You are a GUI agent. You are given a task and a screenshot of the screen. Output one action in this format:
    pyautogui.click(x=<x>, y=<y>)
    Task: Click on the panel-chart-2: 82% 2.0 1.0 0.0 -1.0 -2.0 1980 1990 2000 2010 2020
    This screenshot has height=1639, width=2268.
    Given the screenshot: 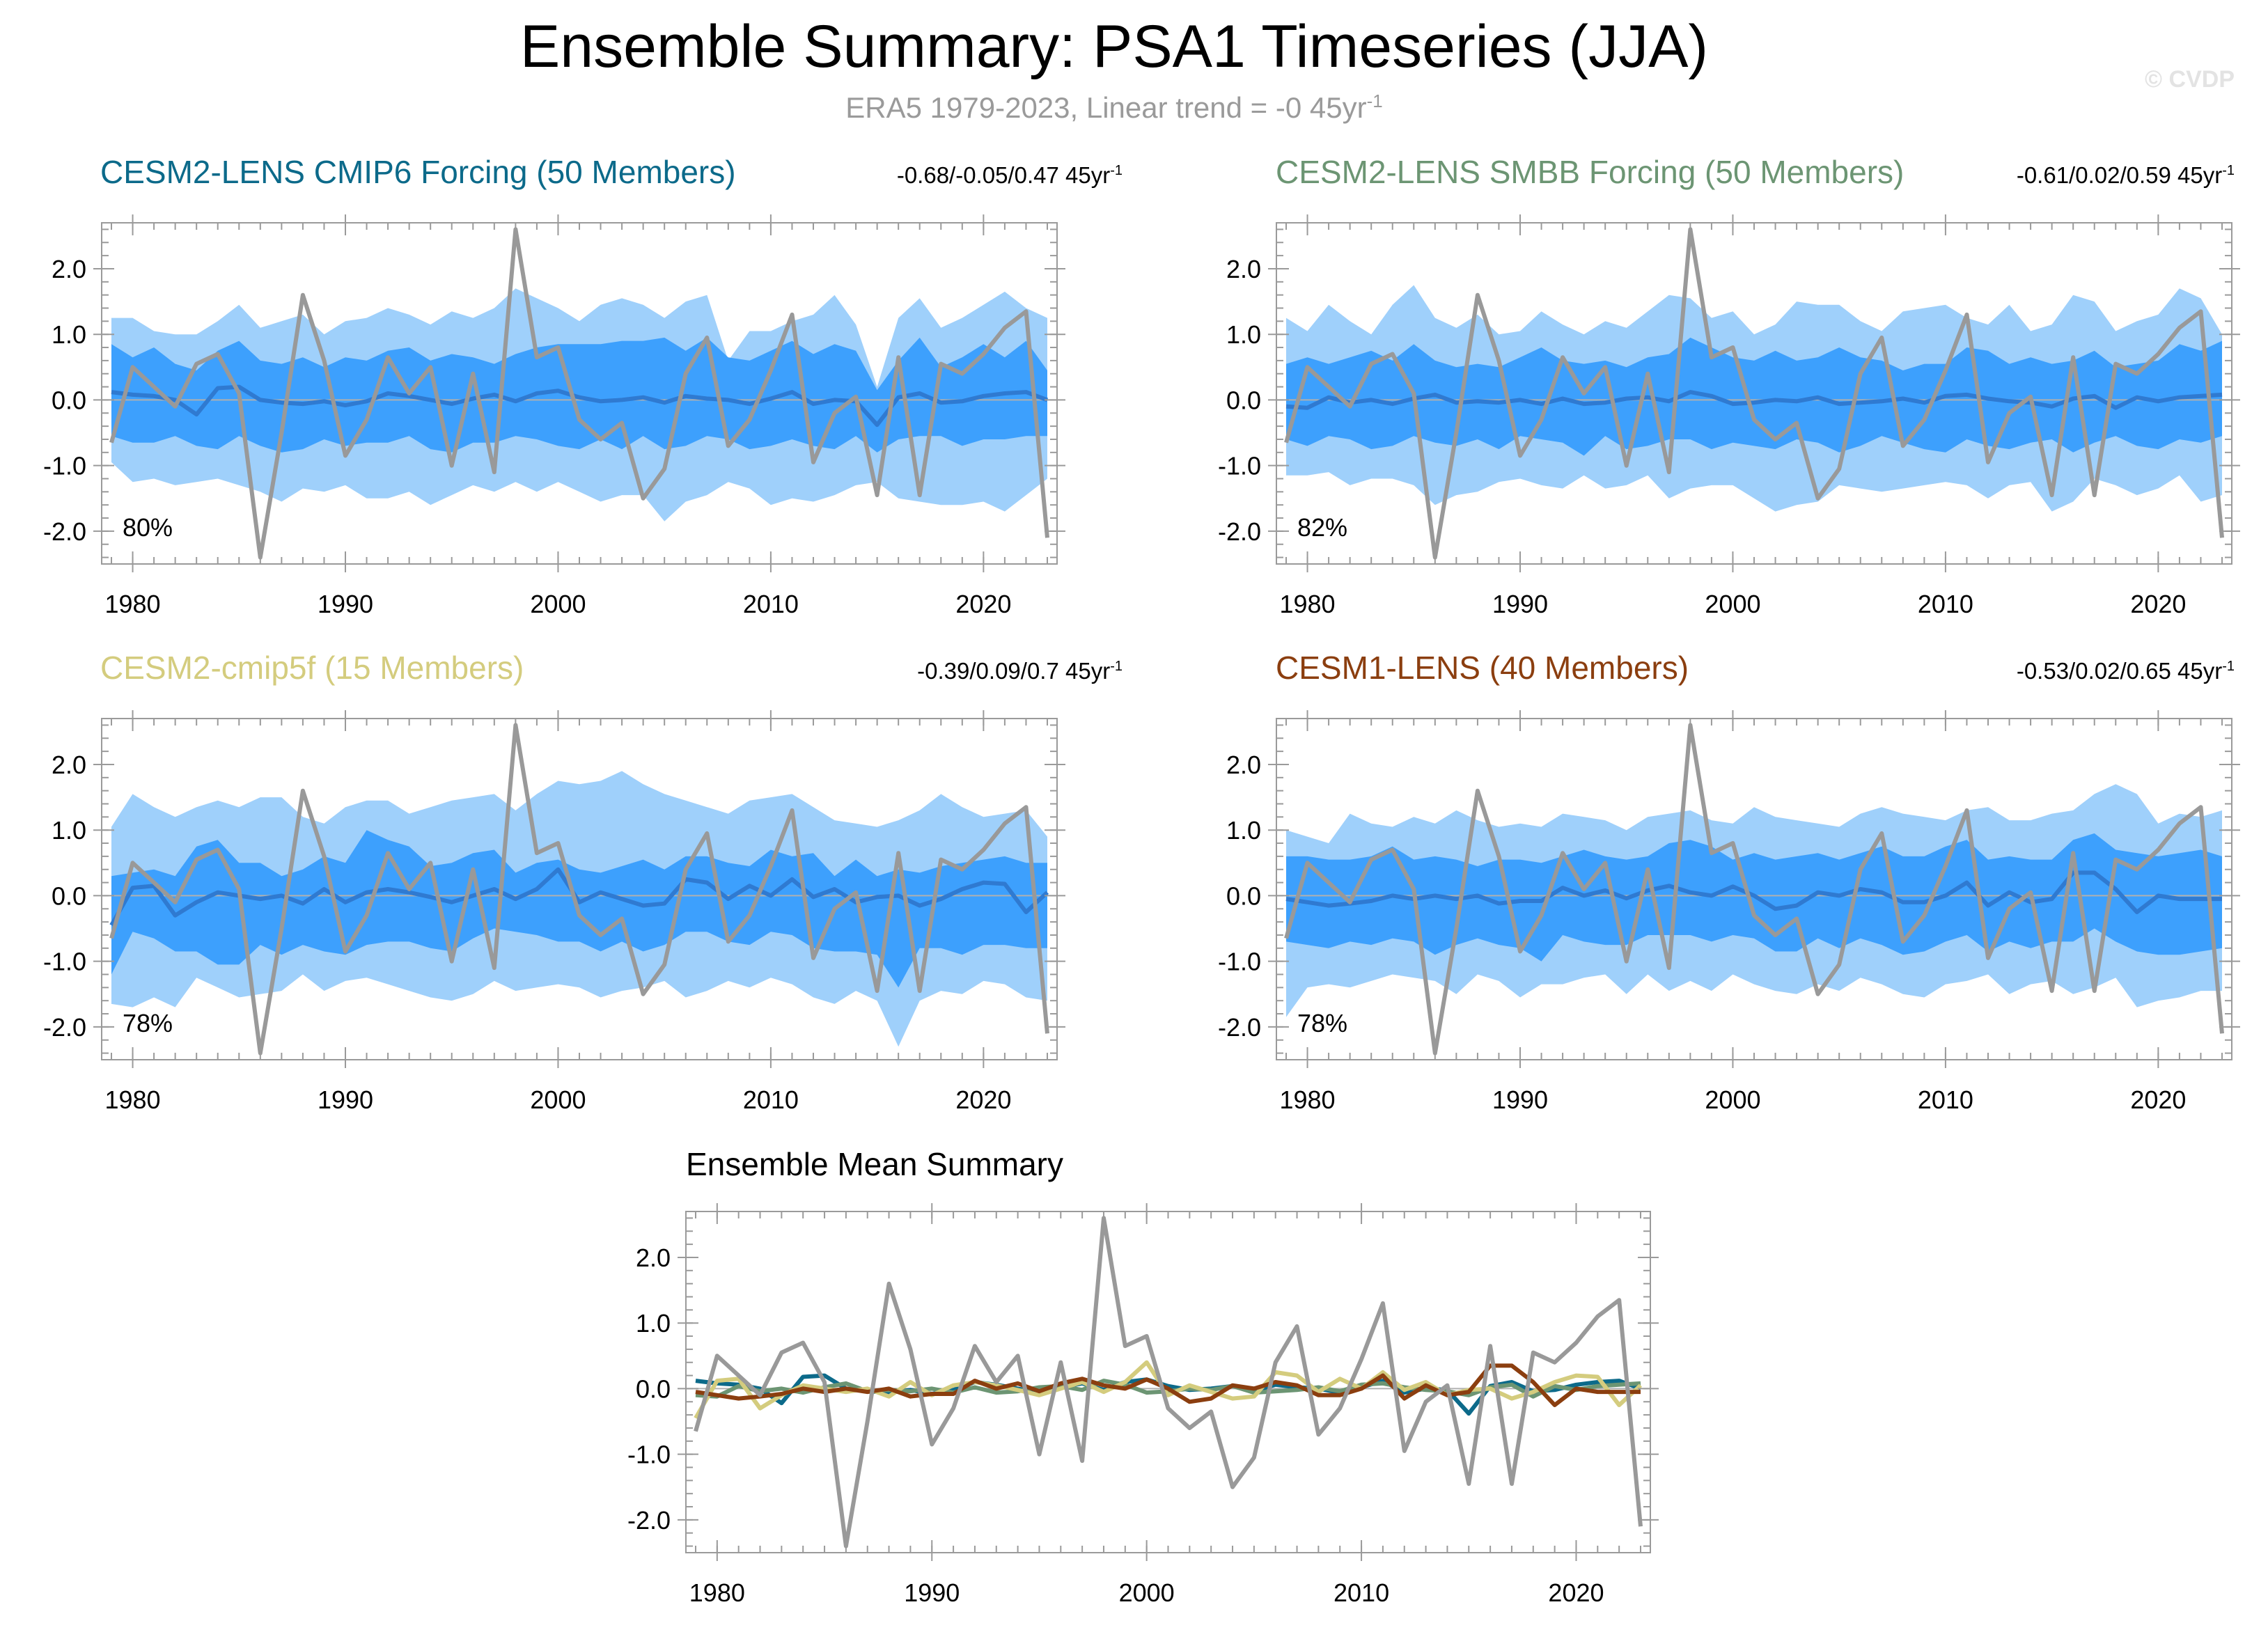 What is the action you would take?
    pyautogui.click(x=1729, y=416)
    